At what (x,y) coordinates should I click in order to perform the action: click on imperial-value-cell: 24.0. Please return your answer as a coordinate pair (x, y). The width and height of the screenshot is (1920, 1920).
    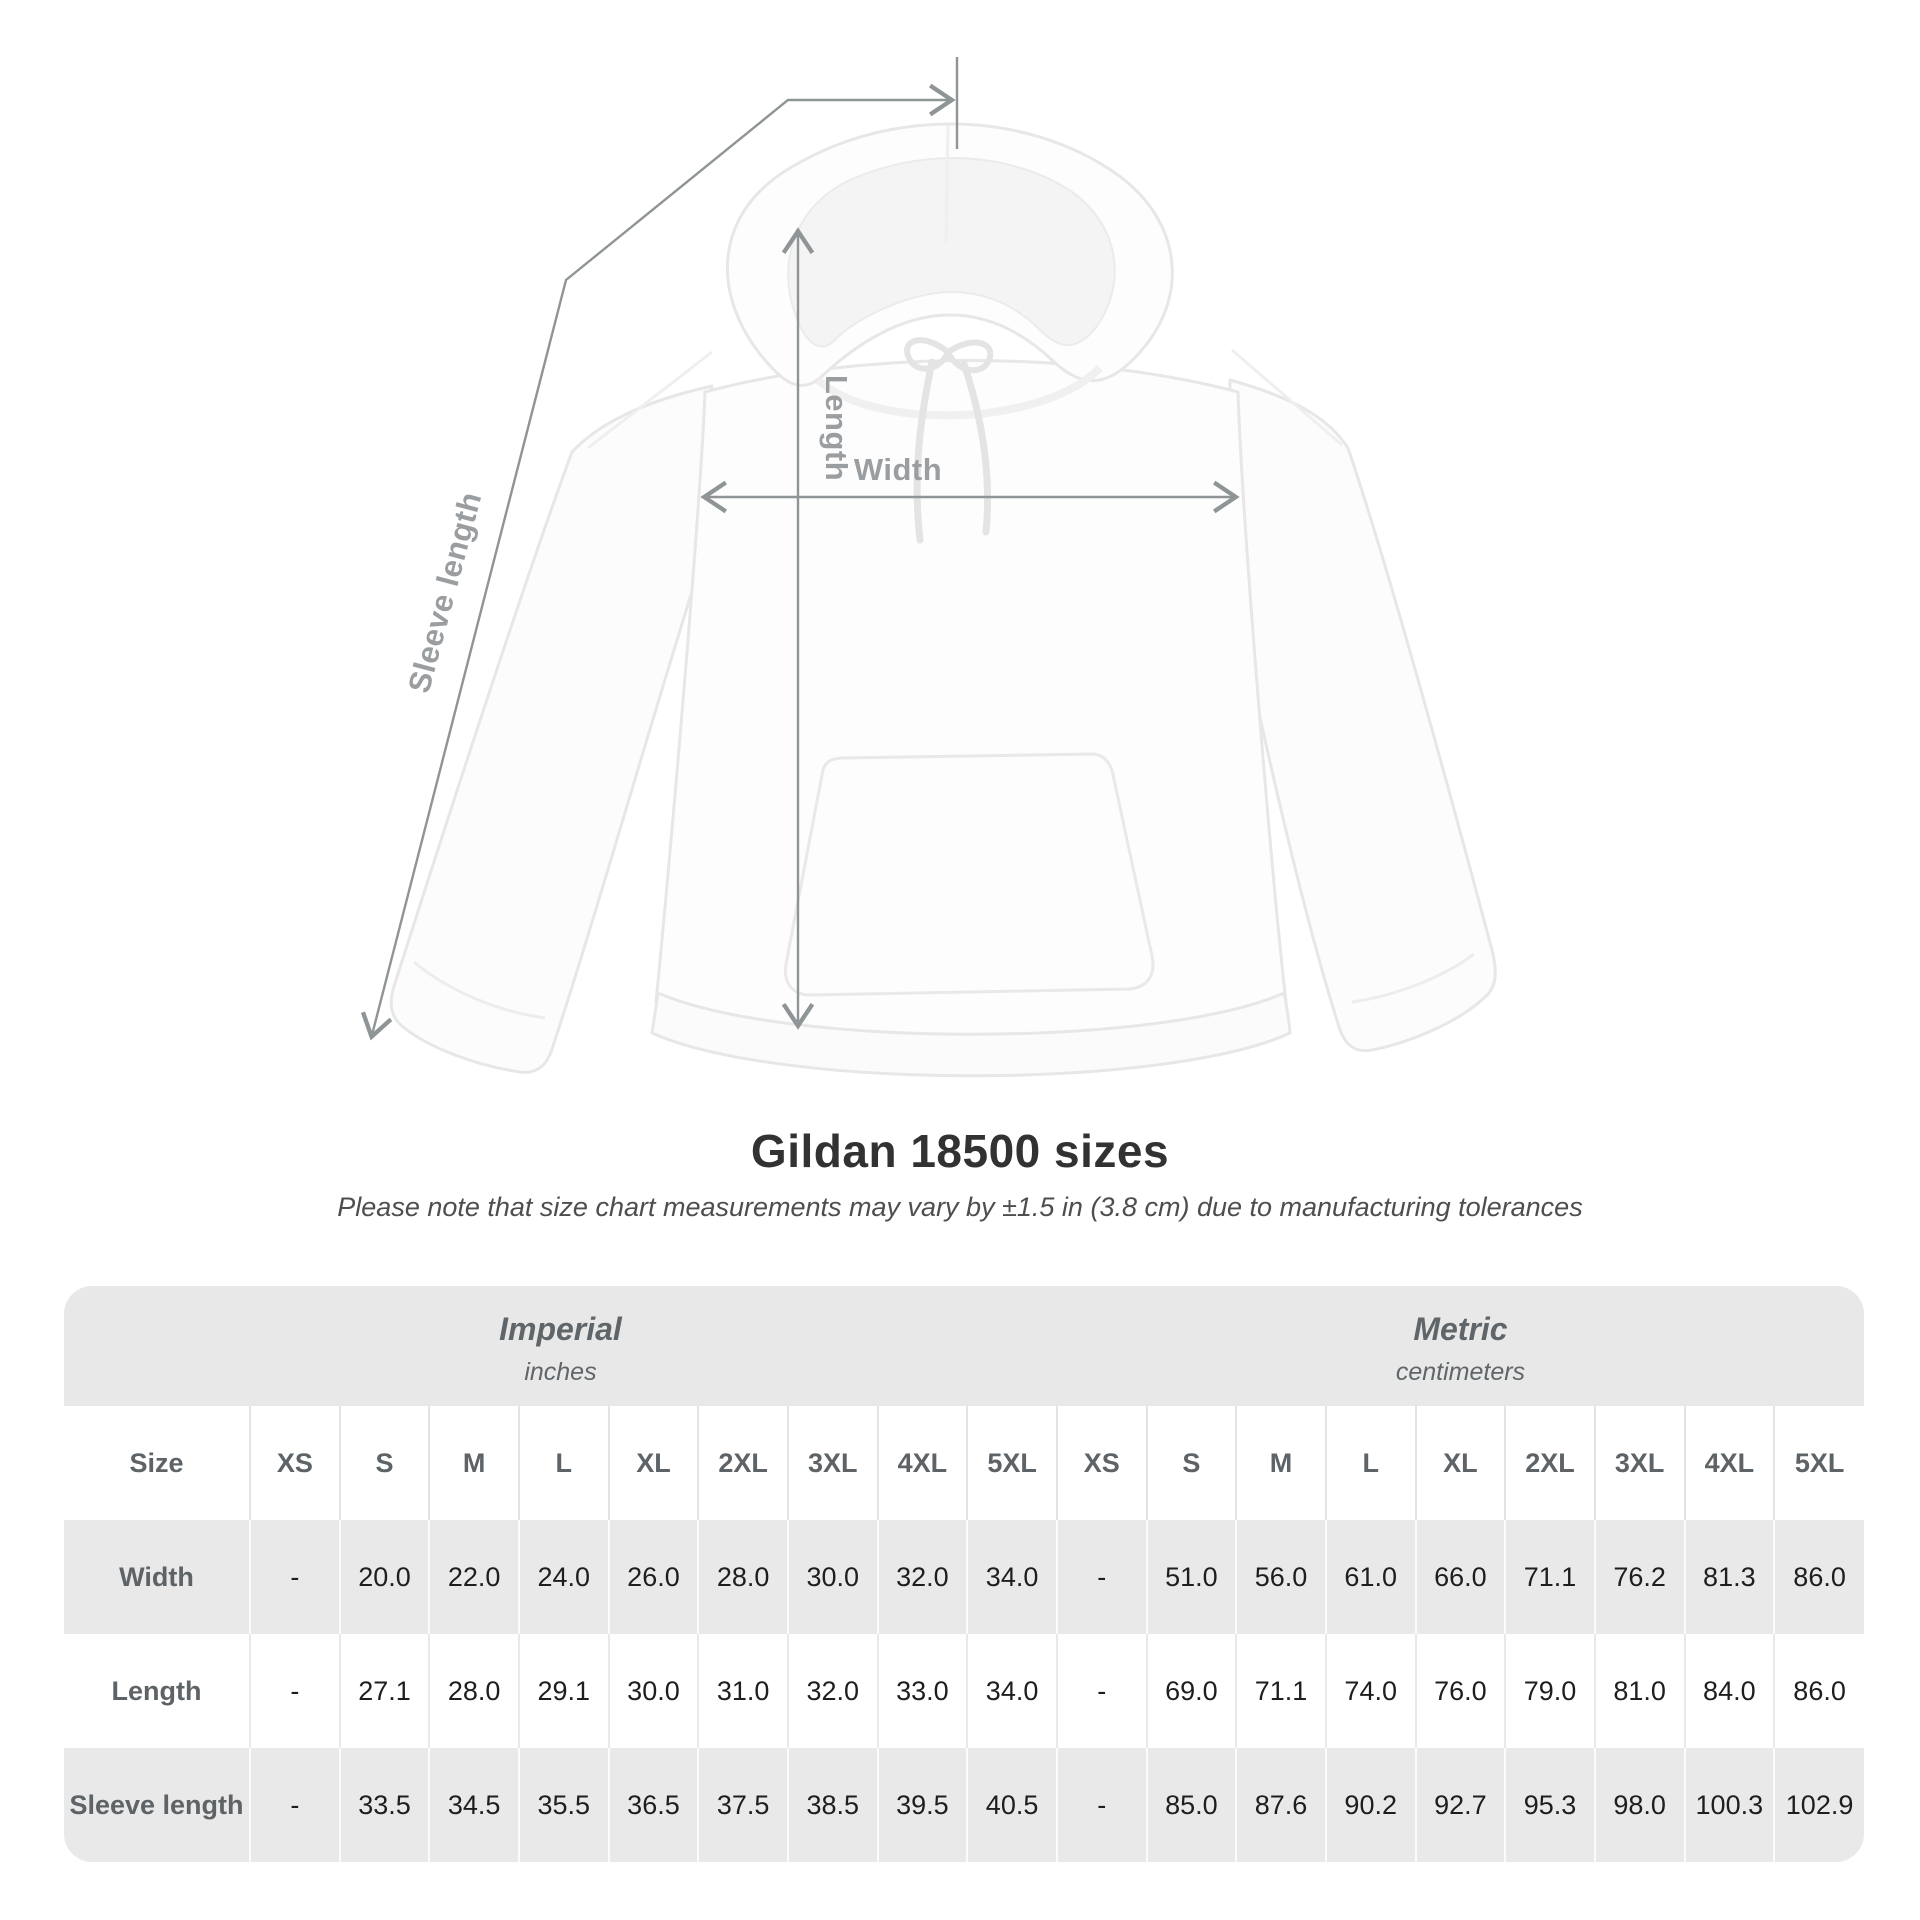
    Looking at the image, I should click on (563, 1577).